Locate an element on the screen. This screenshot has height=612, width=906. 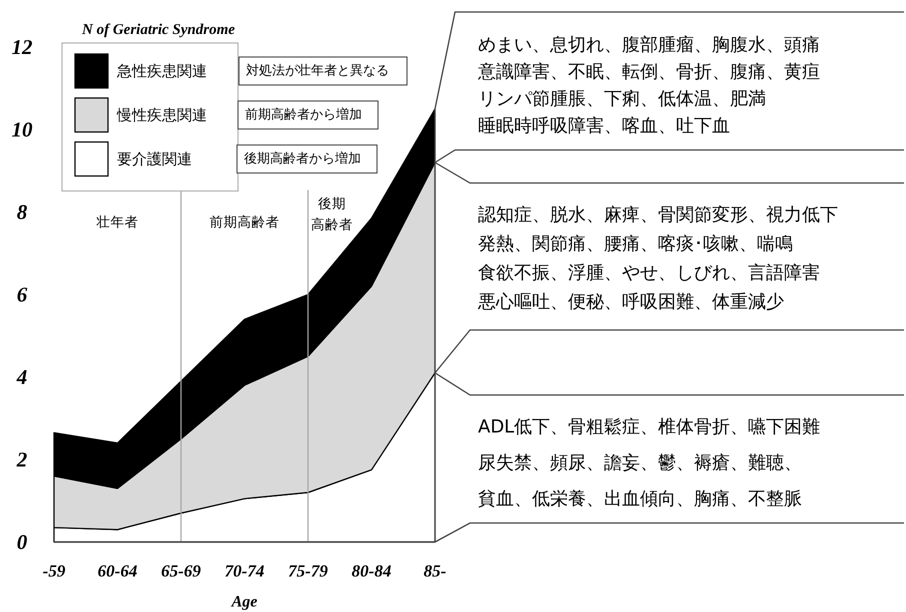
y-tick-label: 4 is located at coordinates (22, 377).